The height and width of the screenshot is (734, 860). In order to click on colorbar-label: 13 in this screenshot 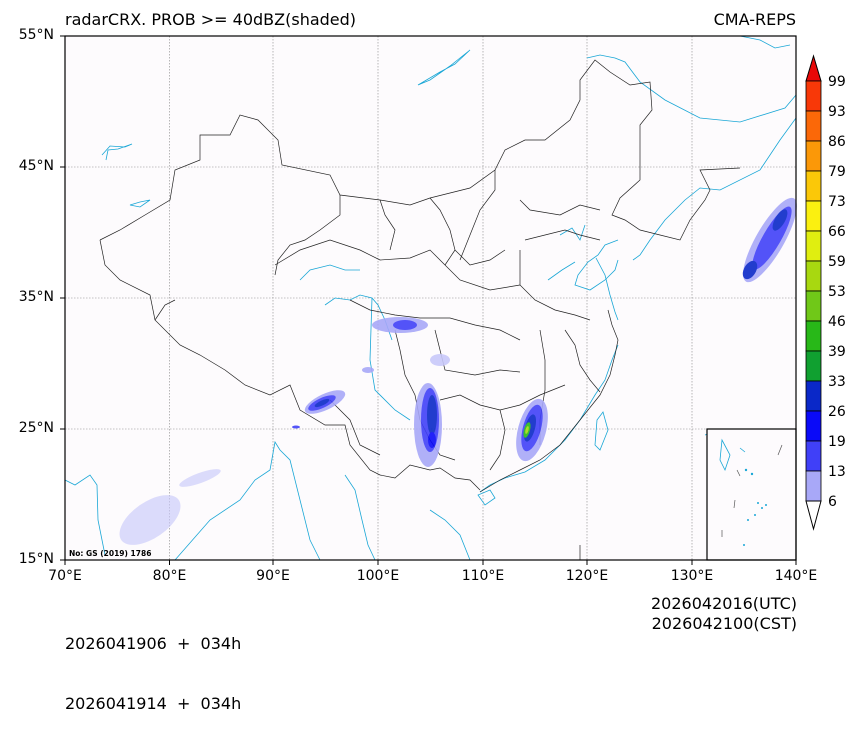, I will do `click(837, 472)`.